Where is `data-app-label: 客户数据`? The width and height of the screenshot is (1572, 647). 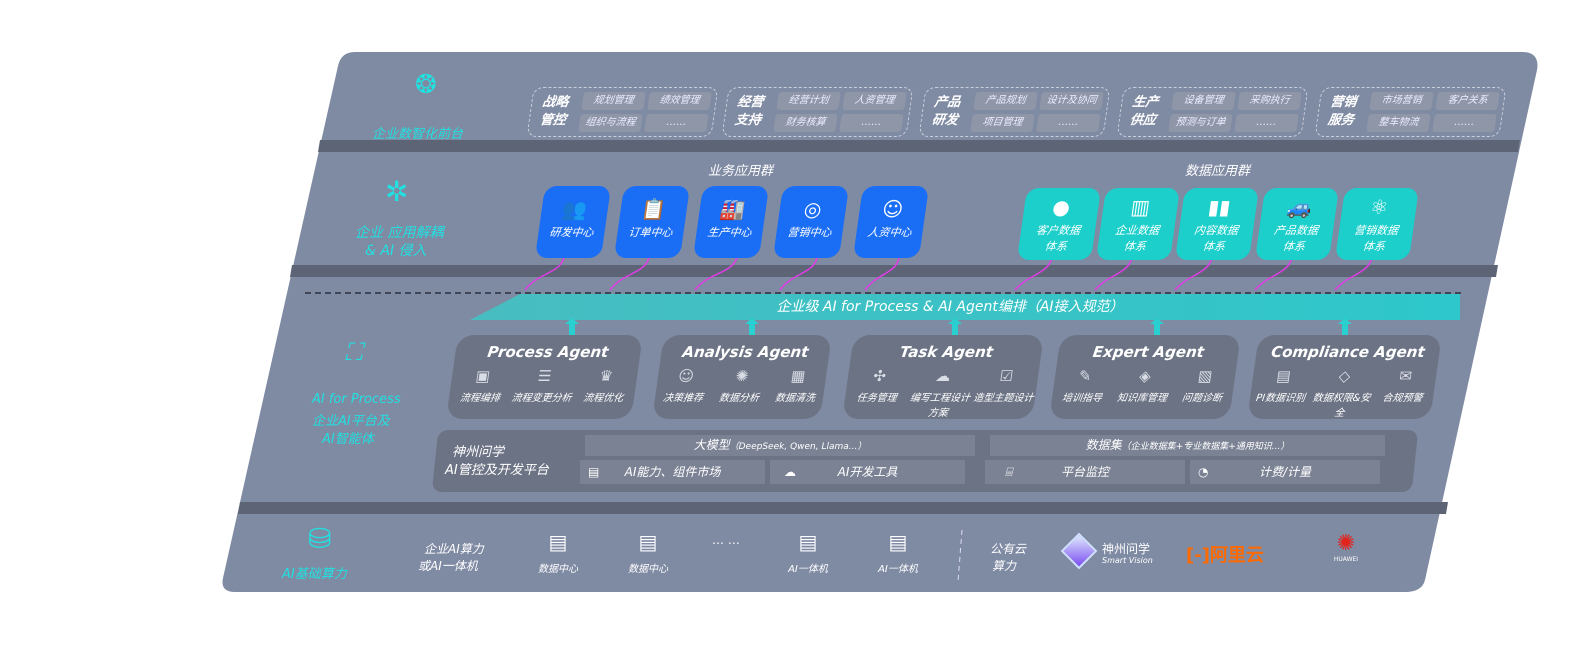
data-app-label: 客户数据 is located at coordinates (1058, 230).